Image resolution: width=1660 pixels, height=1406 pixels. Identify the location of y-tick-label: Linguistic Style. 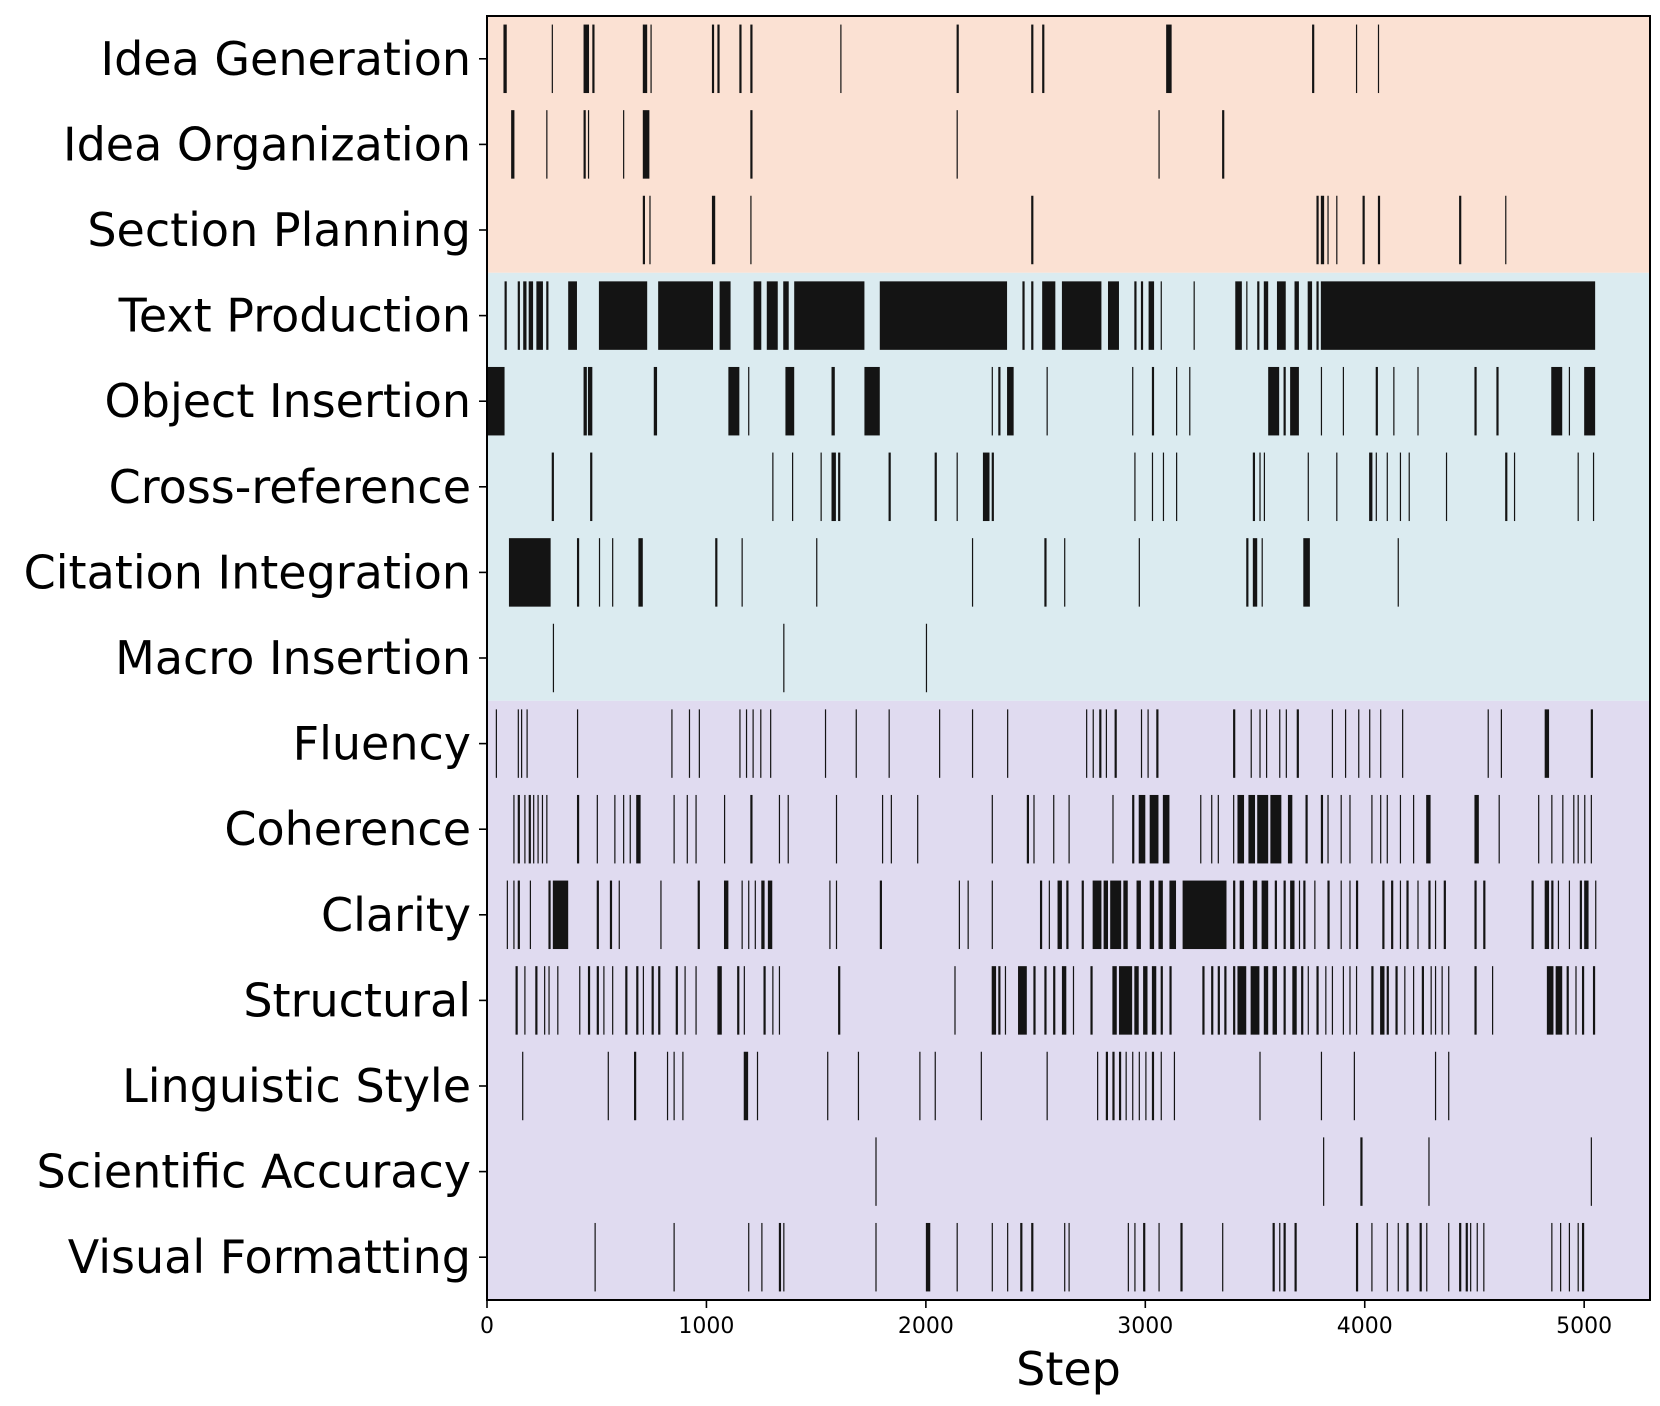
(296, 1086).